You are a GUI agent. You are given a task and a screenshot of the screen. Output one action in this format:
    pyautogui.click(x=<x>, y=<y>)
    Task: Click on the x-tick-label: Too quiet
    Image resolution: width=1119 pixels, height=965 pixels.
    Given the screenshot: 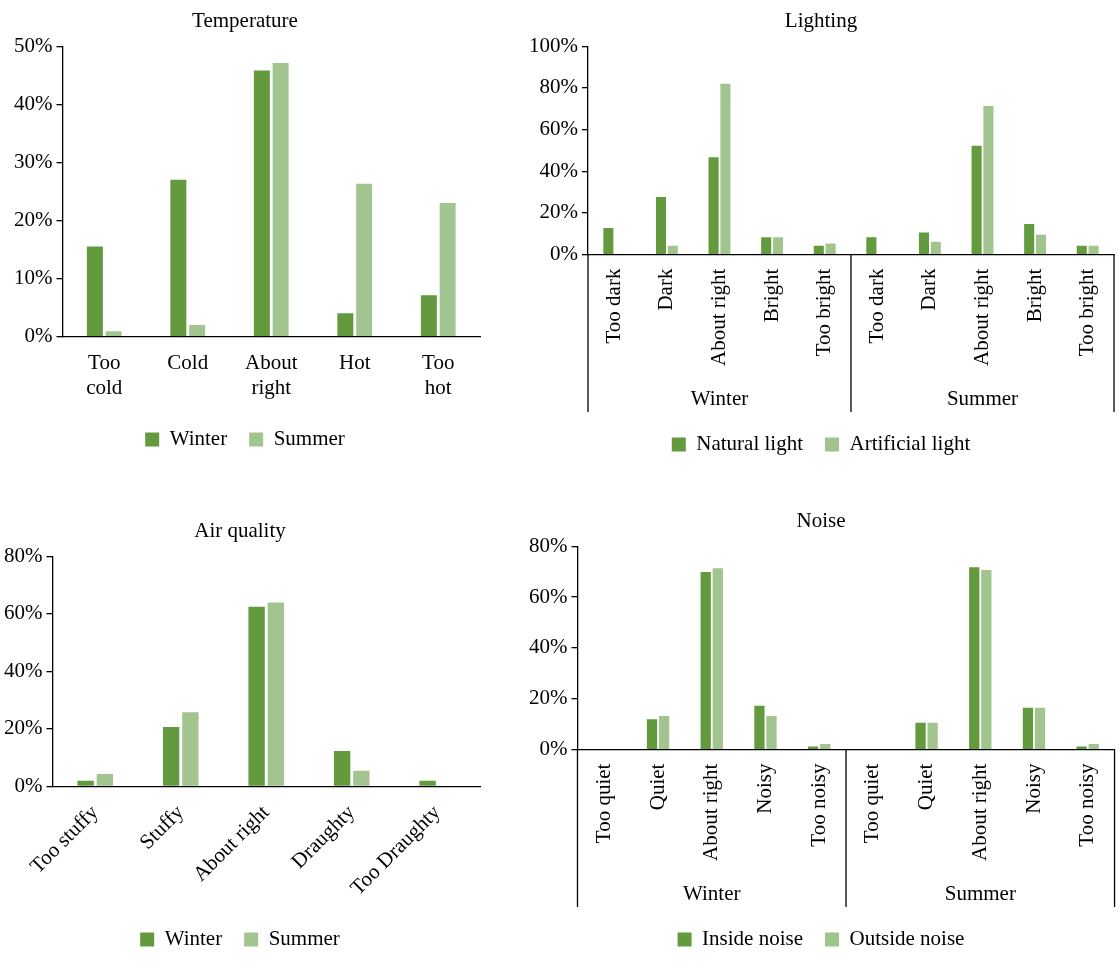 What is the action you would take?
    pyautogui.click(x=871, y=803)
    